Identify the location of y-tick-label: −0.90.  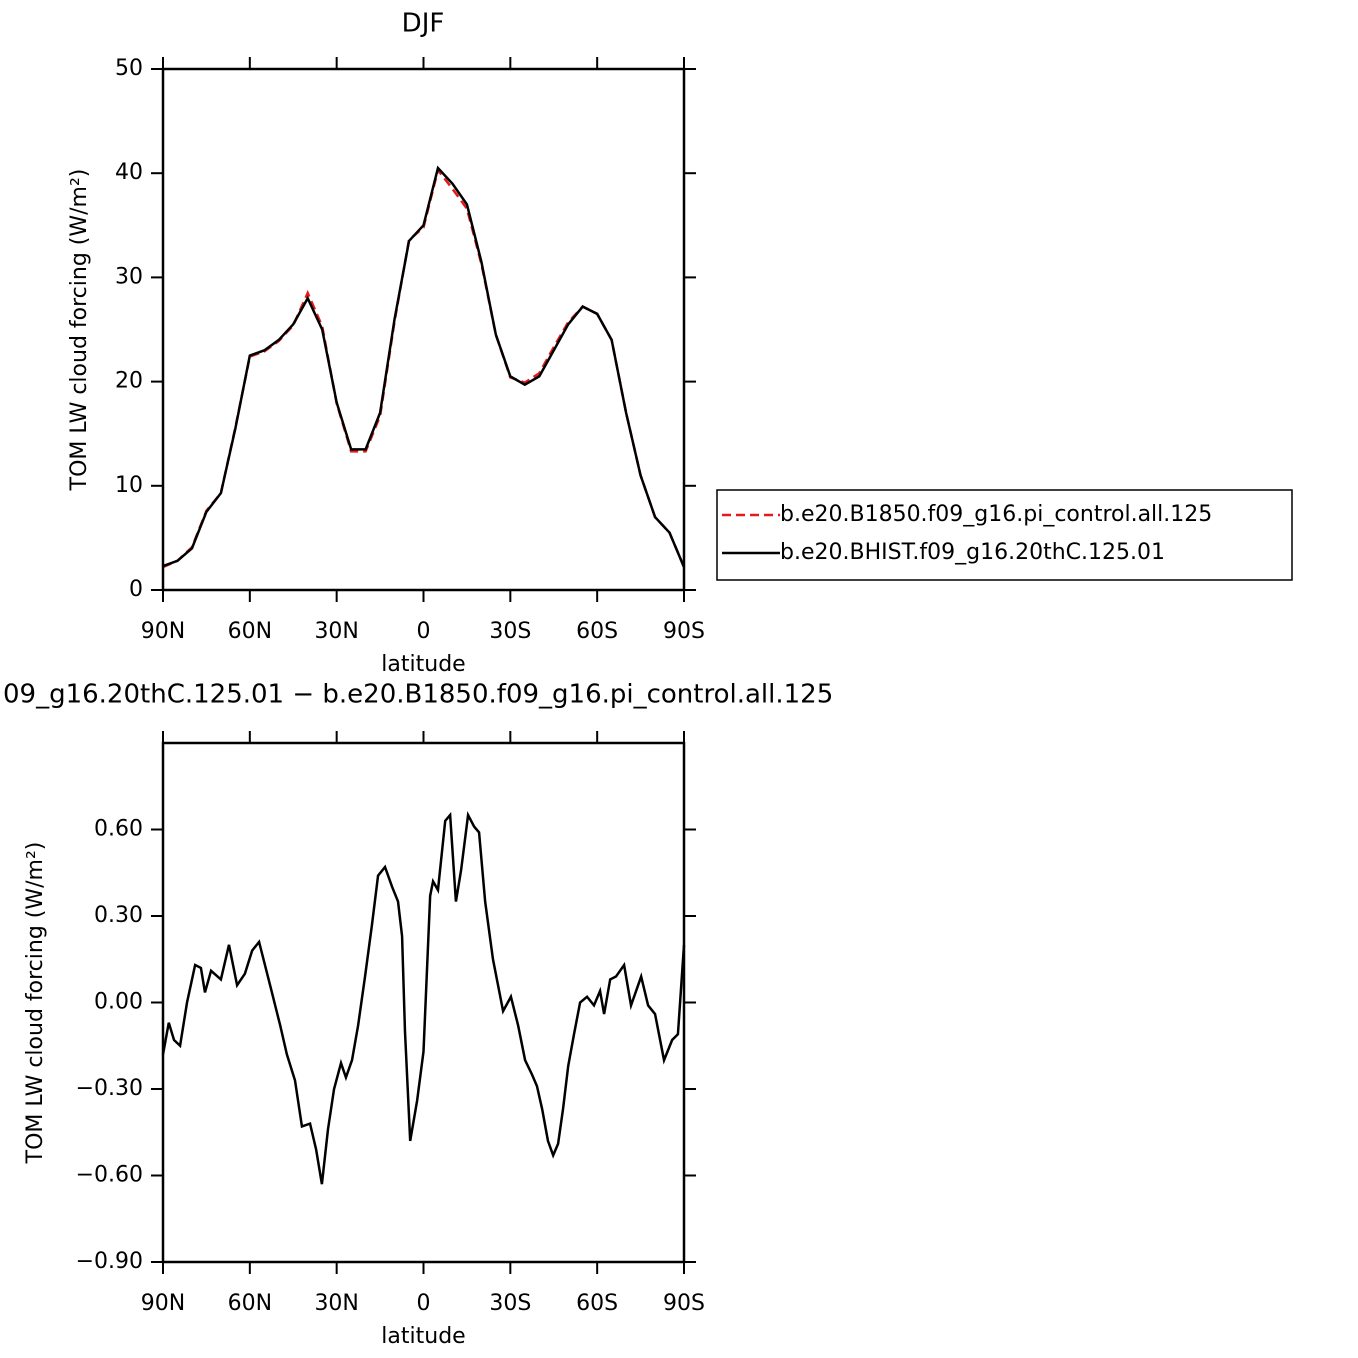
(109, 1261).